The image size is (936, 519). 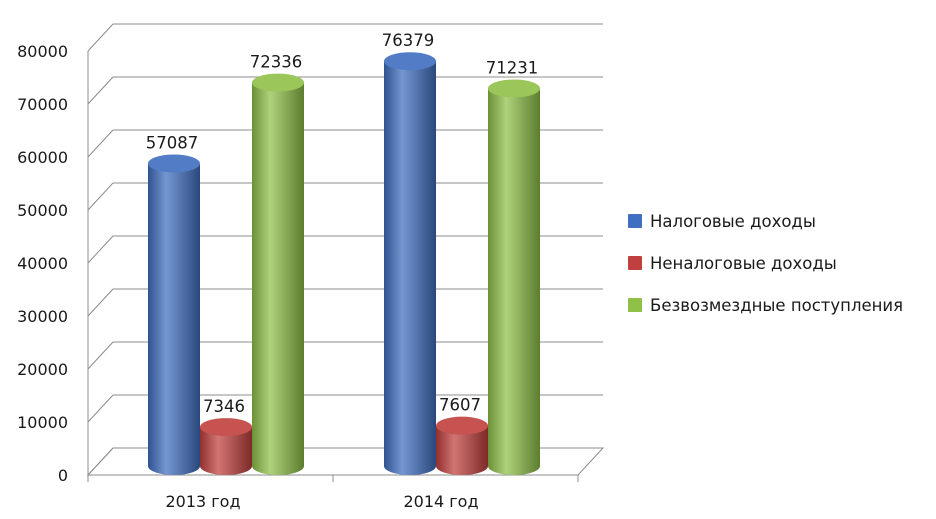 I want to click on chart-floor, so click(x=345, y=461).